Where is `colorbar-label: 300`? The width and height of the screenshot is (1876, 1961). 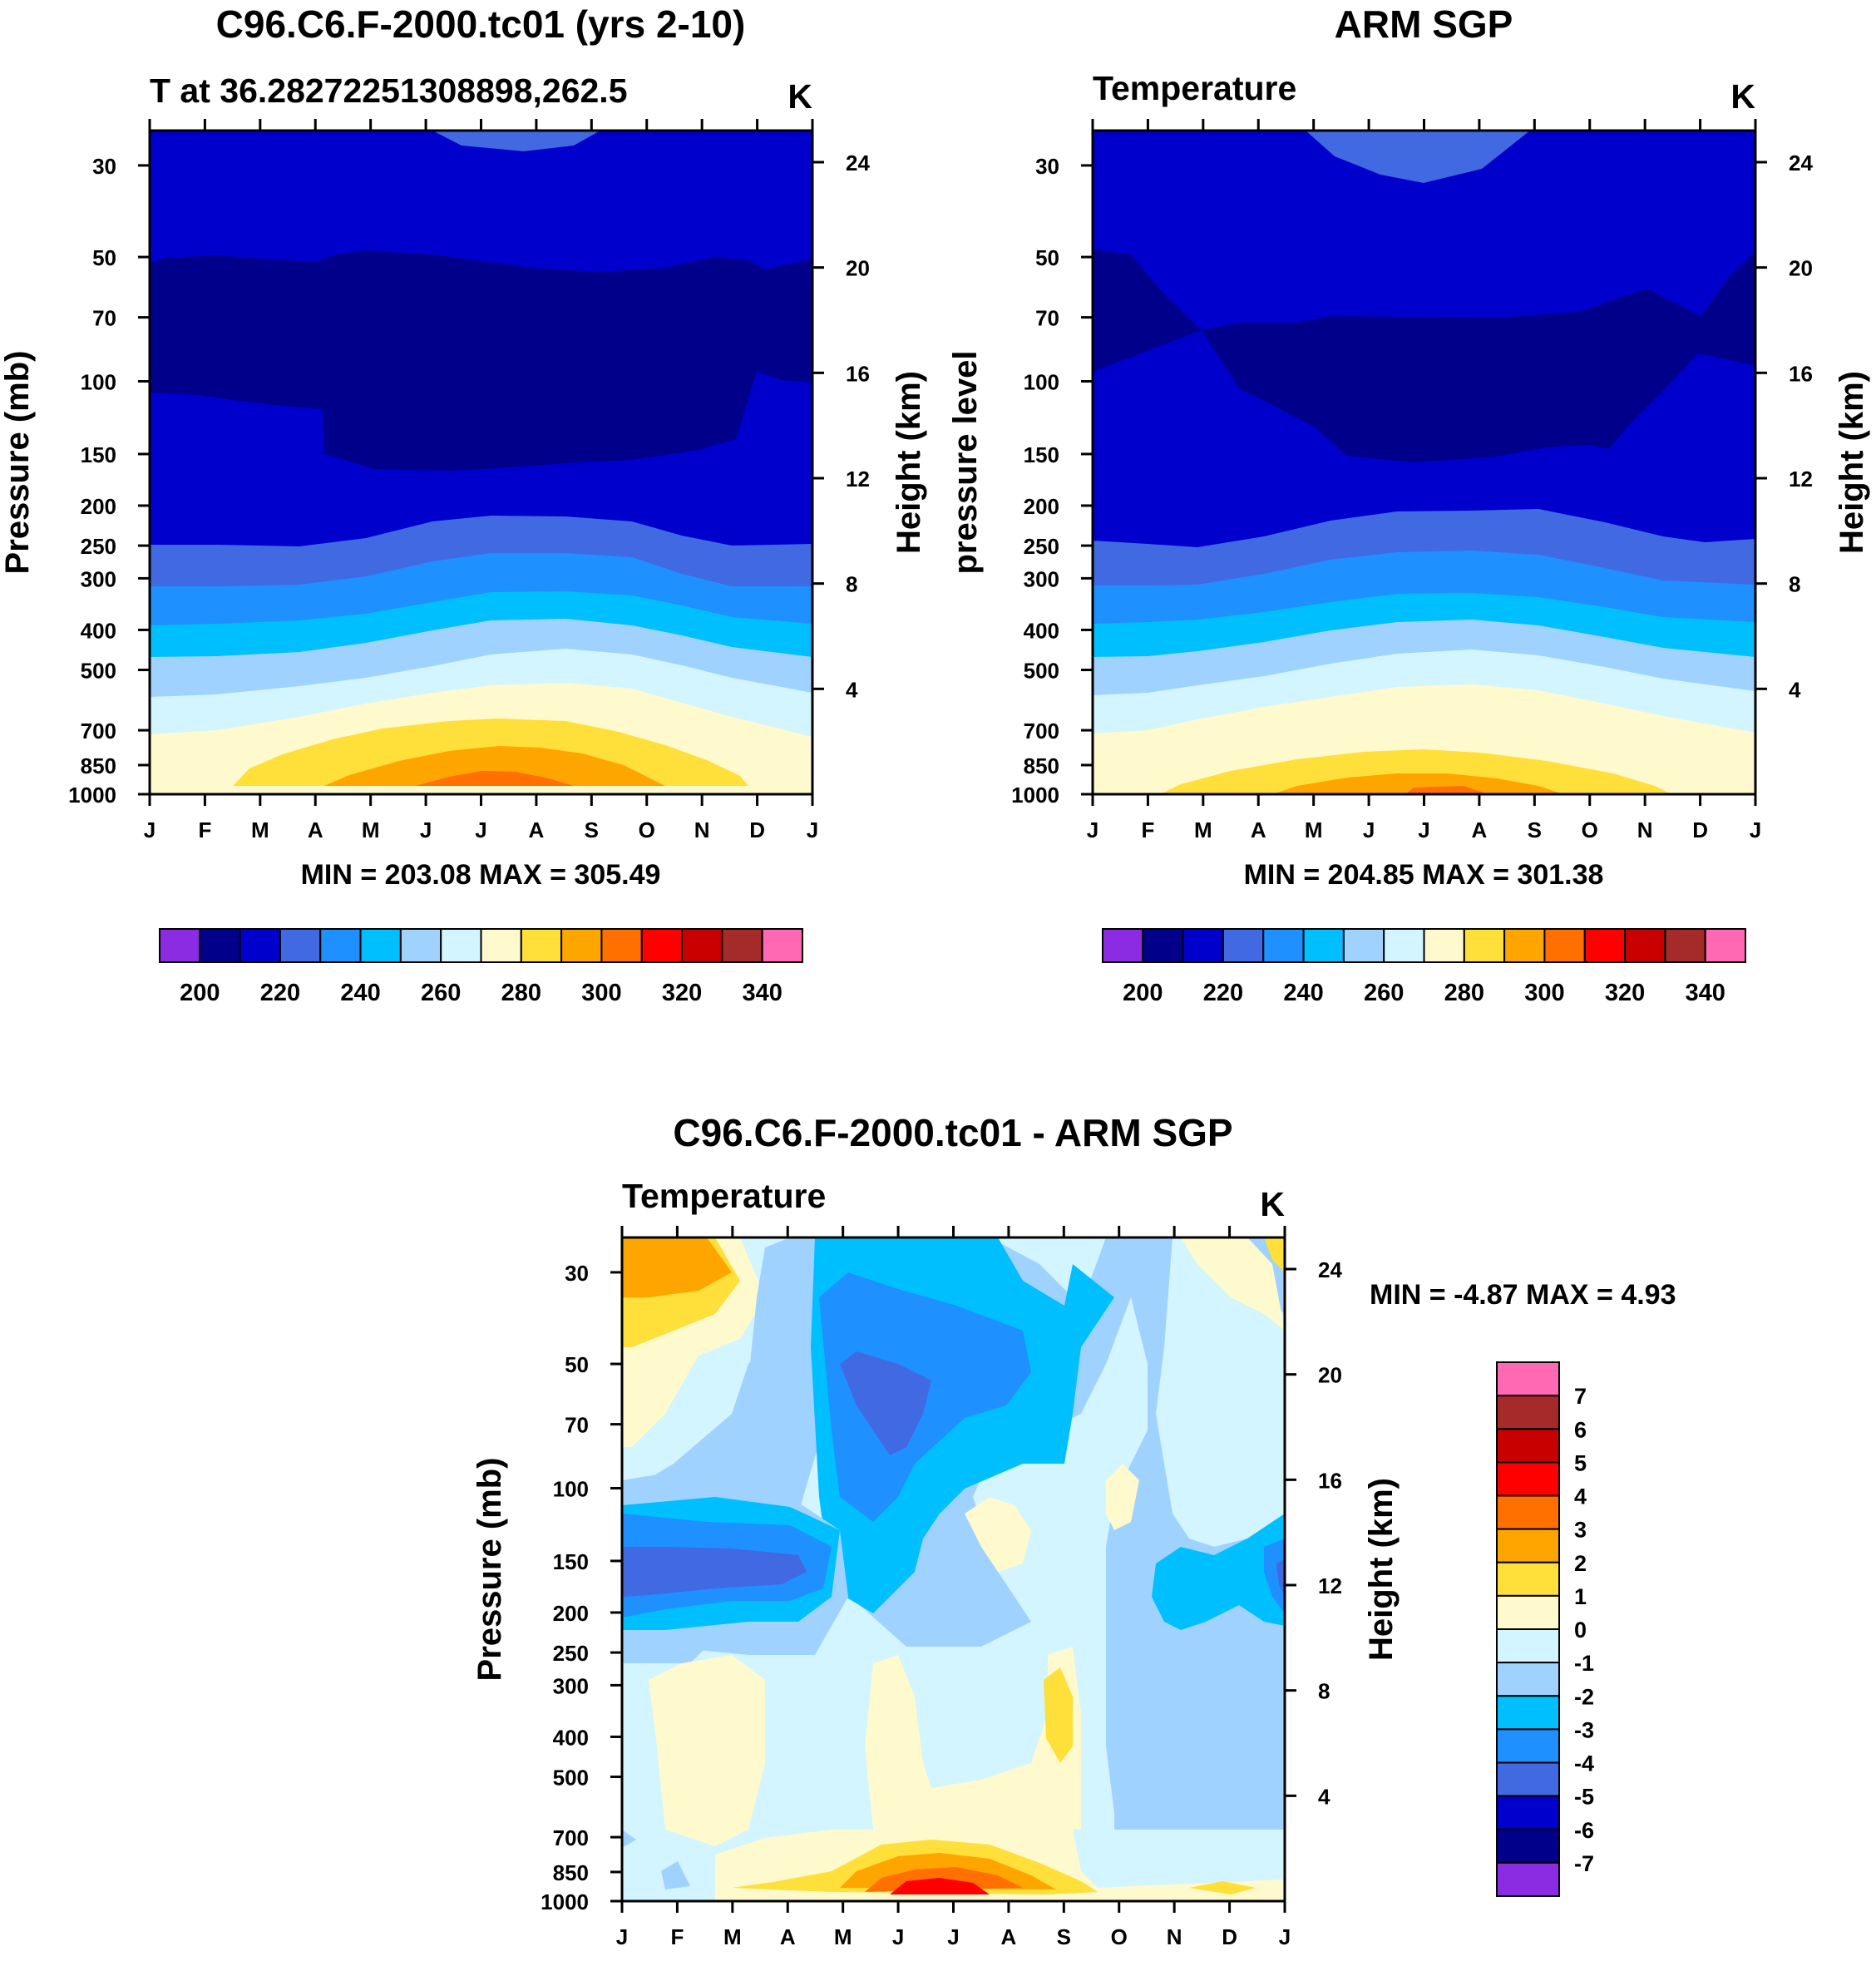 colorbar-label: 300 is located at coordinates (601, 993).